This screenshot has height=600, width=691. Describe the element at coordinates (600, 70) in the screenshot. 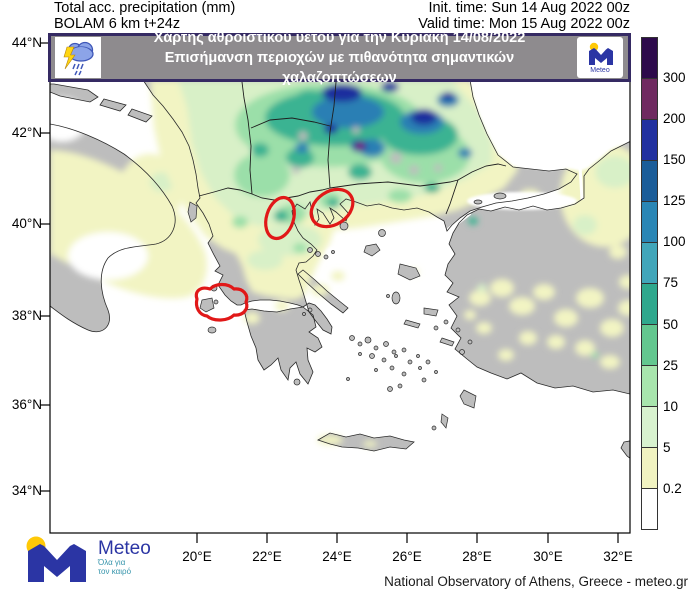

I see `banner-meteo-label: Meteo` at that location.